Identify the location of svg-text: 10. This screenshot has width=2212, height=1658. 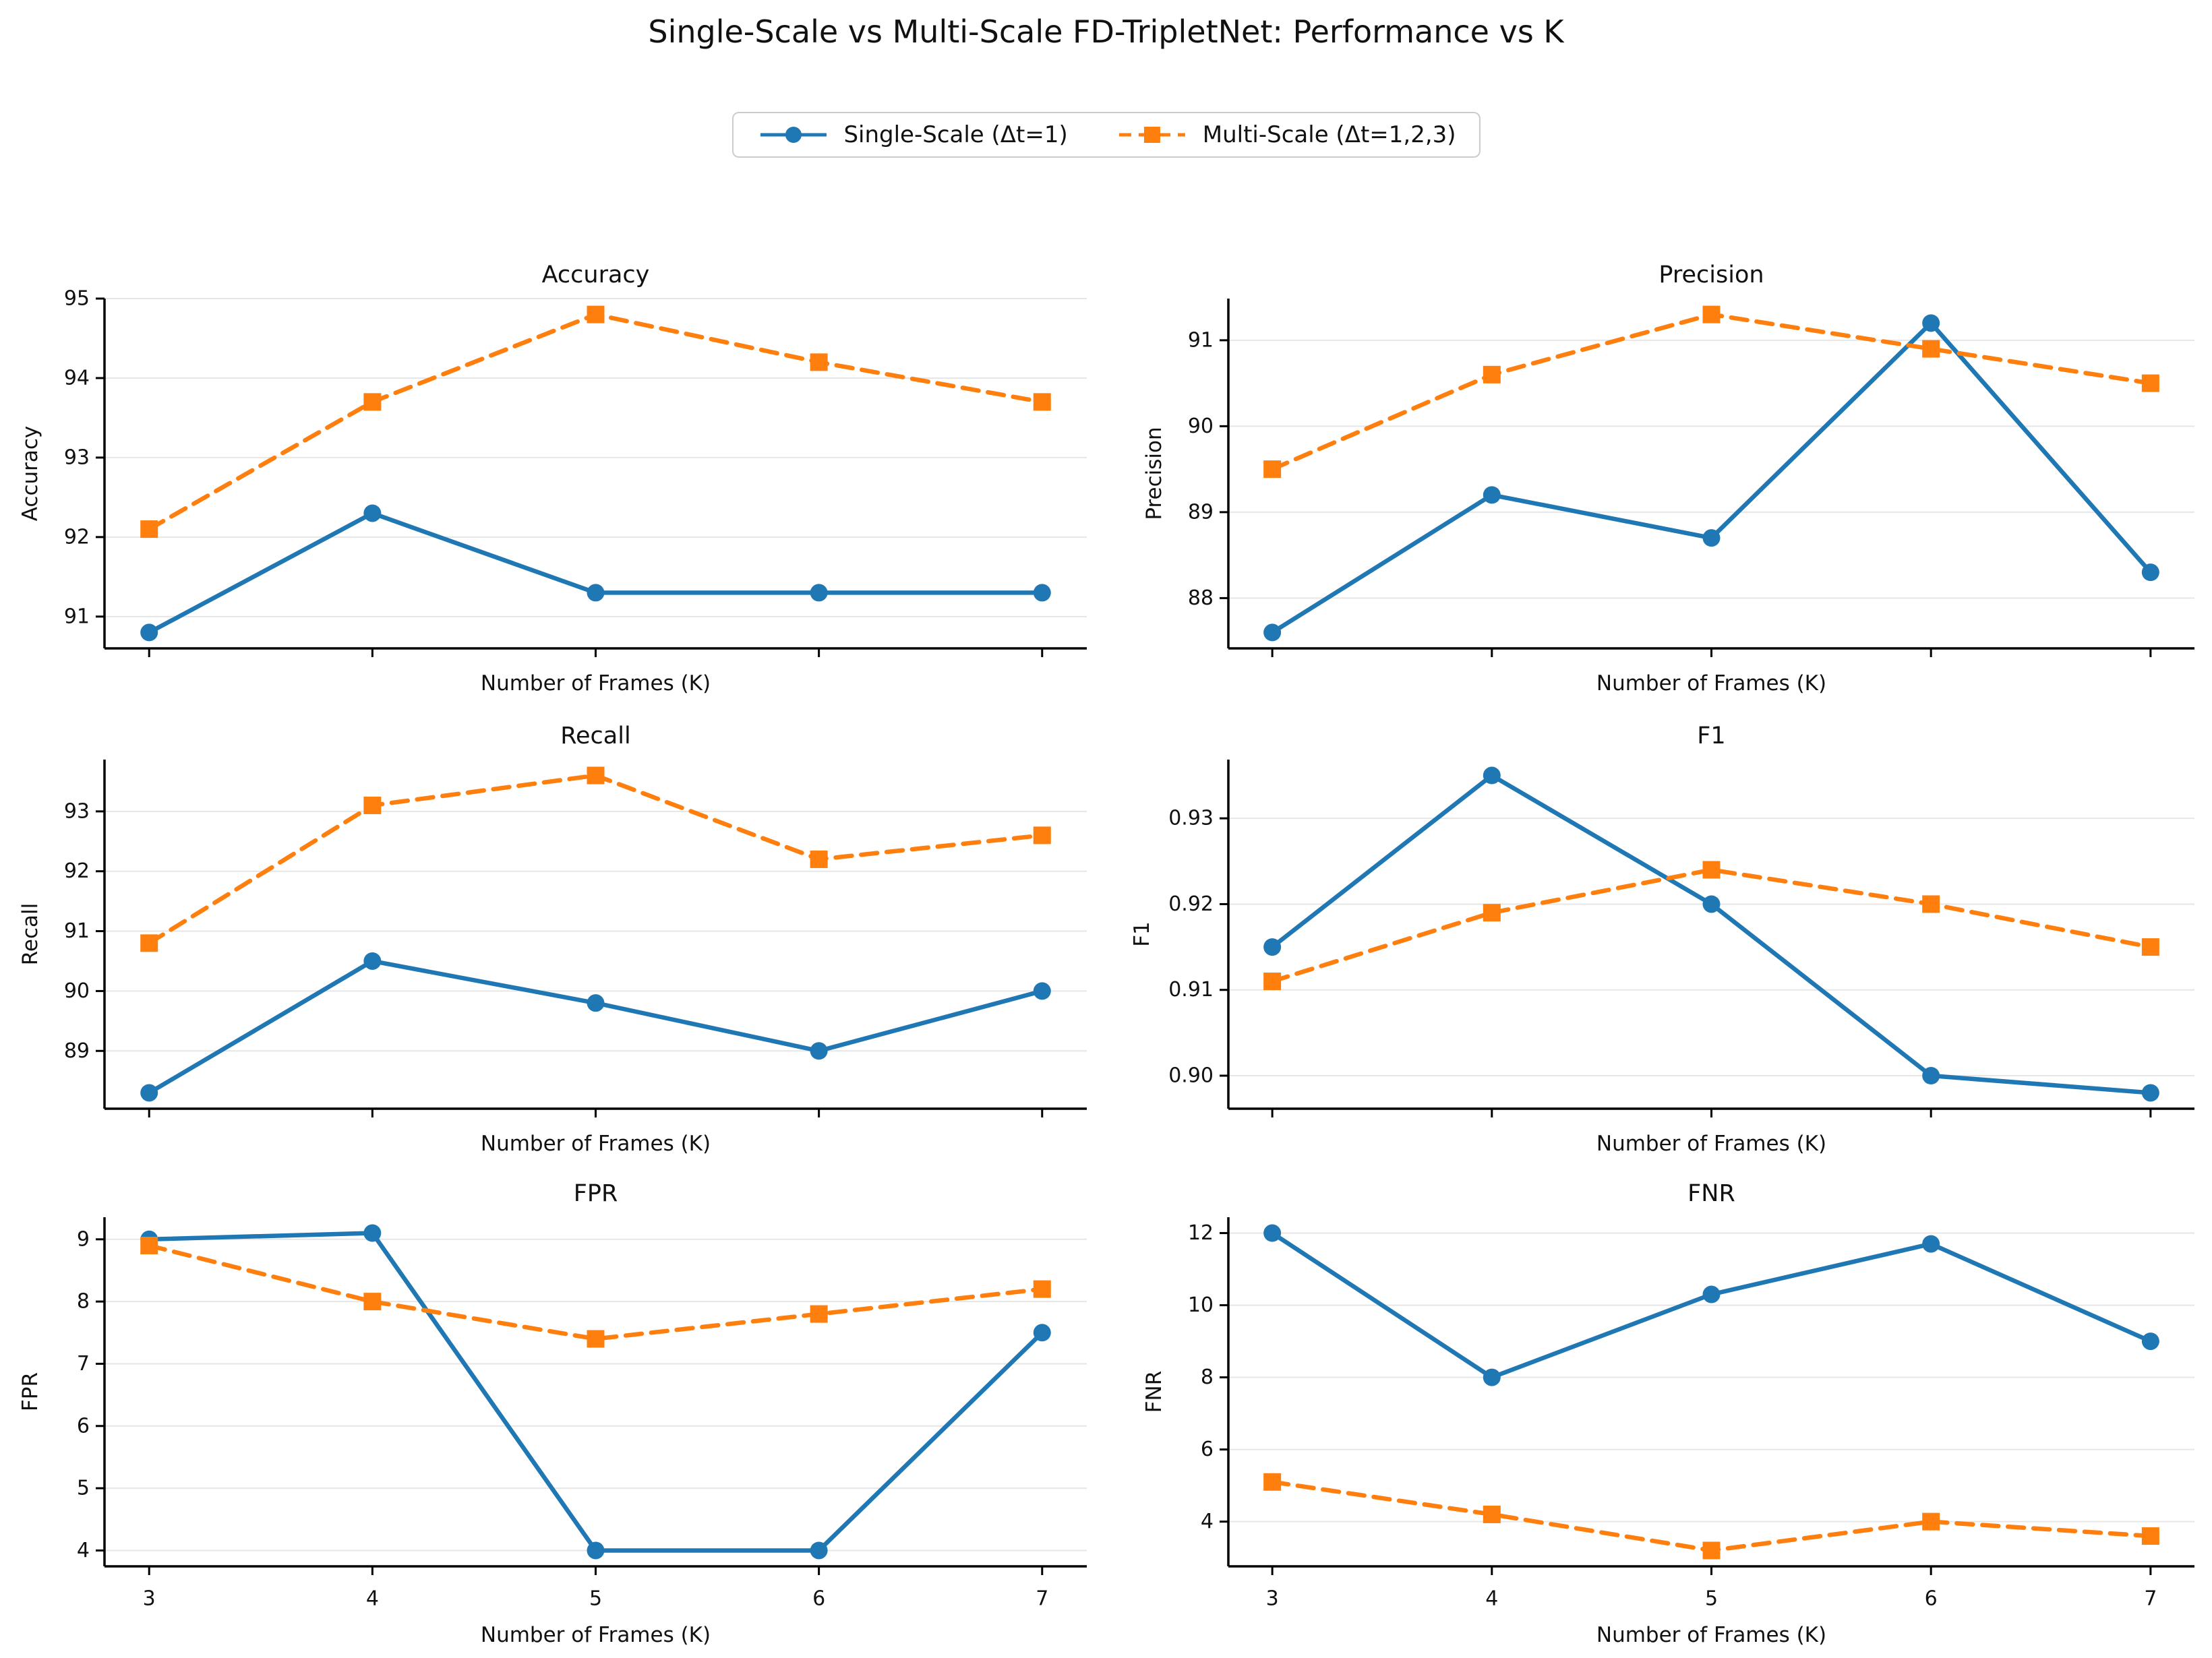
(1201, 1305).